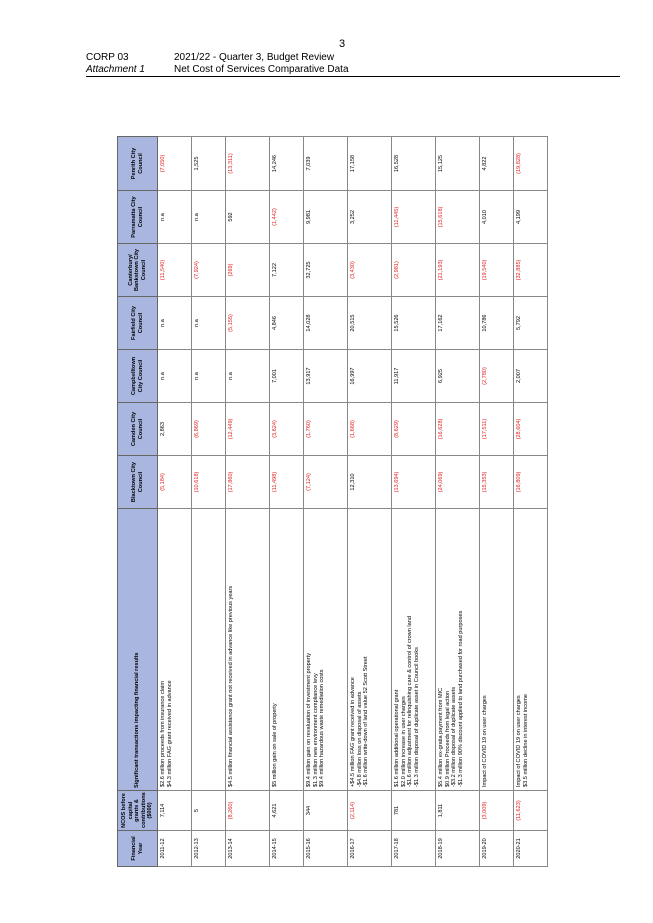  I want to click on cell-penrith: 15,125, so click(457, 163).